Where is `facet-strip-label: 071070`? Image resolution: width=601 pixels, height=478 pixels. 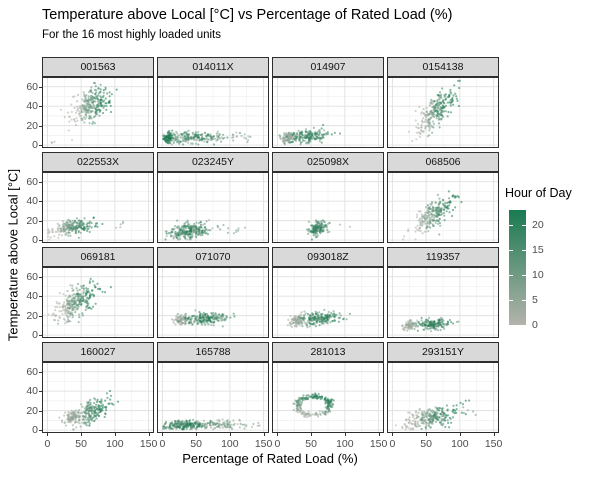
facet-strip-label: 071070 is located at coordinates (213, 257).